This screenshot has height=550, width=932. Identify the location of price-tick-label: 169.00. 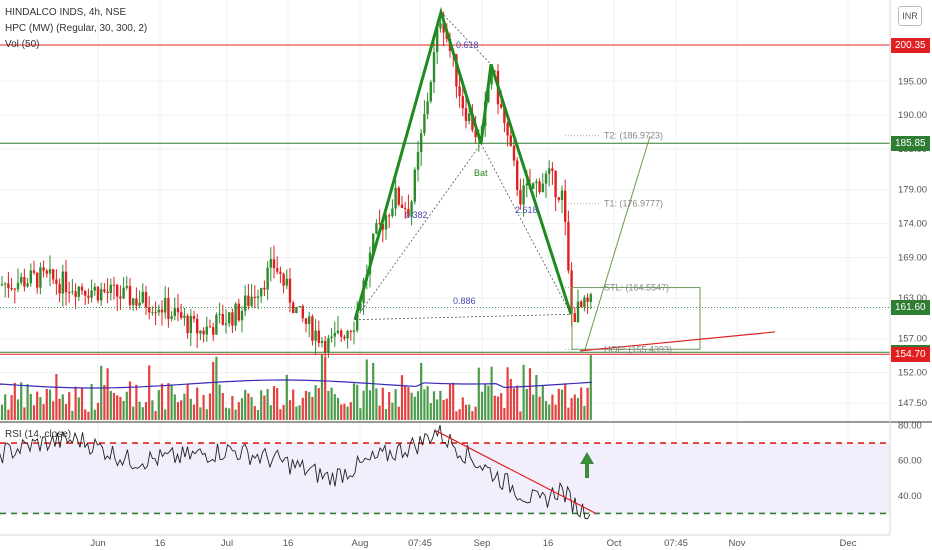
(912, 257).